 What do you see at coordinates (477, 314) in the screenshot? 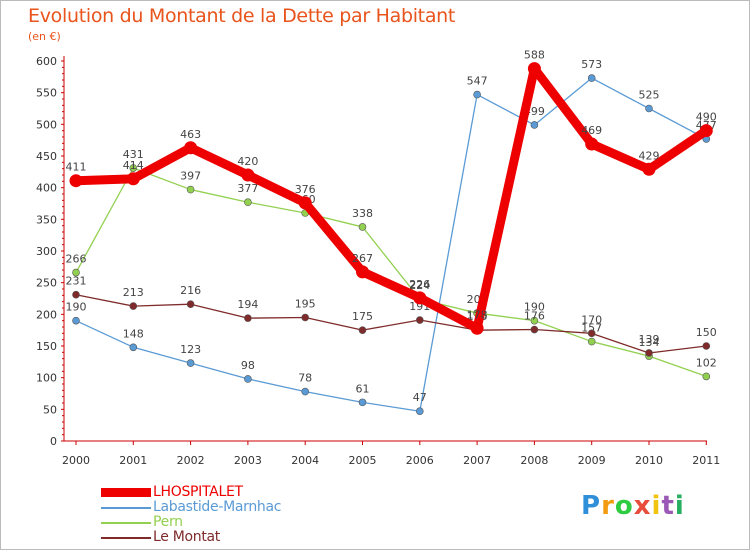
I see `data-label: 178` at bounding box center [477, 314].